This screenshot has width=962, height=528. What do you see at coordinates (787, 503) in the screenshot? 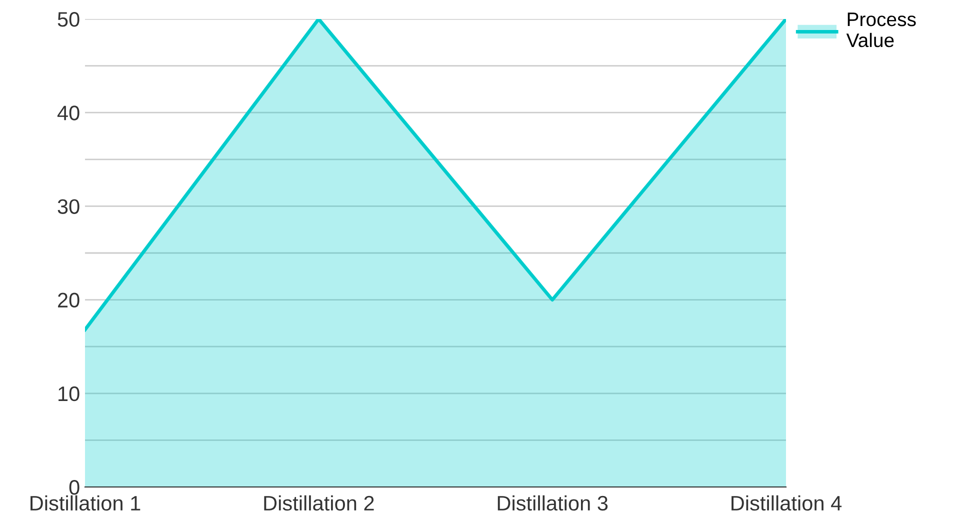
I see `x-tick-label: Distillation 4` at bounding box center [787, 503].